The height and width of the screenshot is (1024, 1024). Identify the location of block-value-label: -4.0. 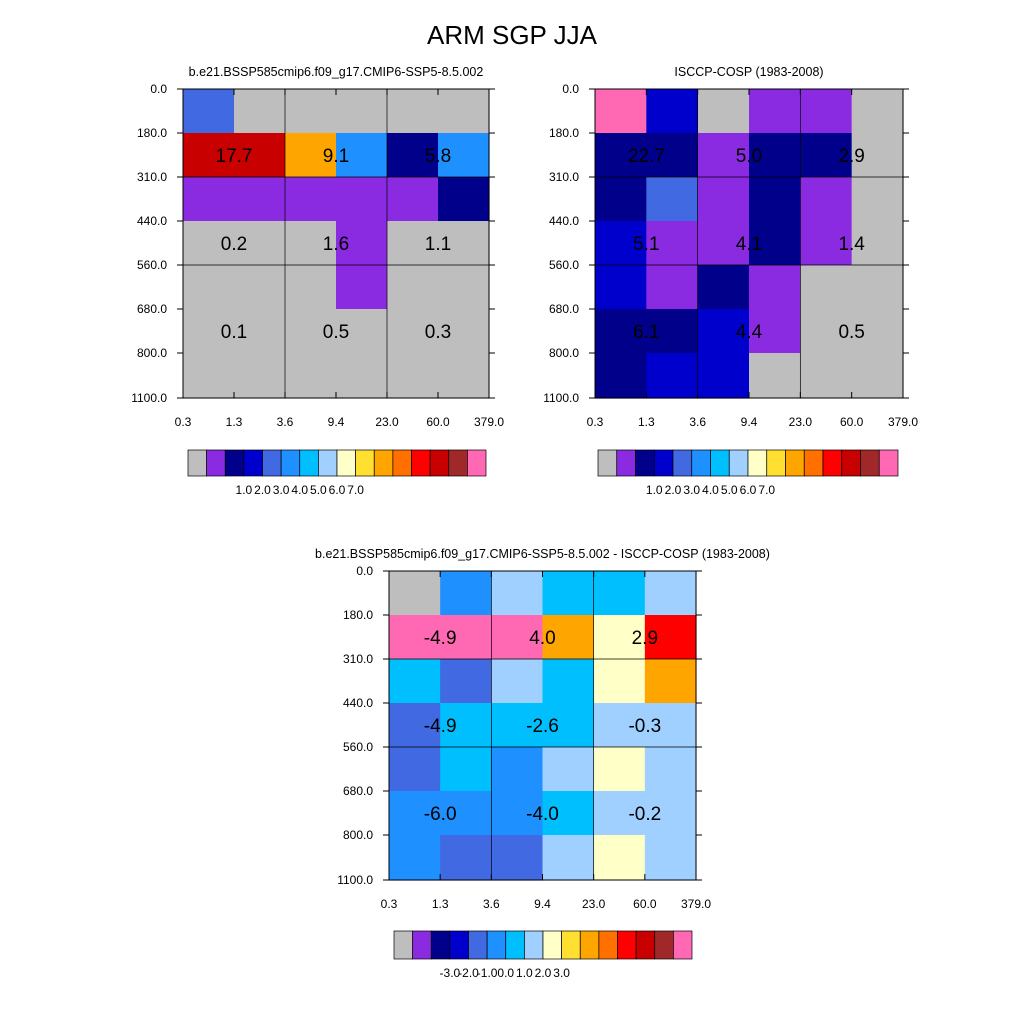
(542, 814).